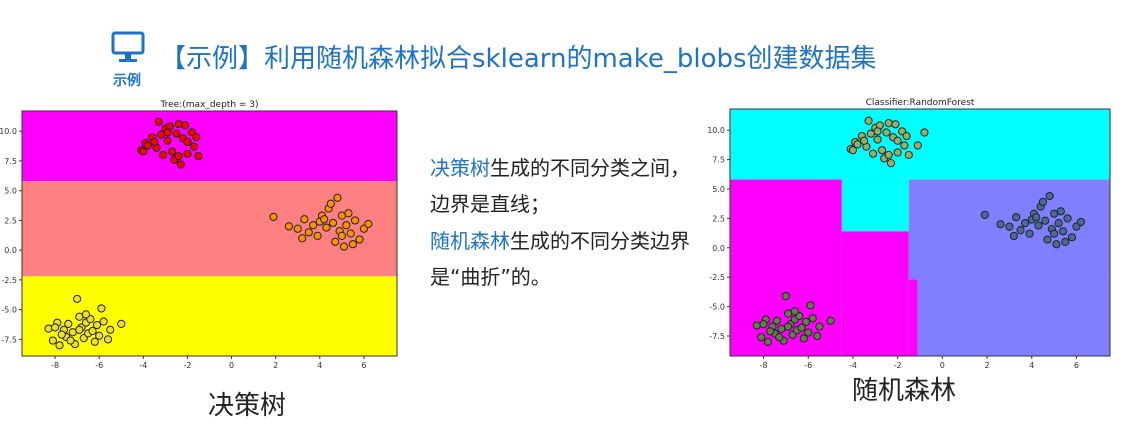  Describe the element at coordinates (128, 46) in the screenshot. I see `monitor-icon` at that location.